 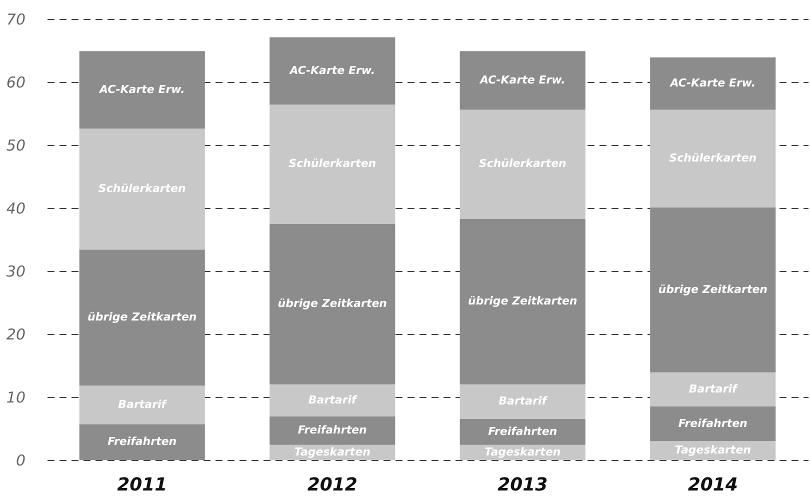 What do you see at coordinates (16, 335) in the screenshot?
I see `y-tick-label: 20` at bounding box center [16, 335].